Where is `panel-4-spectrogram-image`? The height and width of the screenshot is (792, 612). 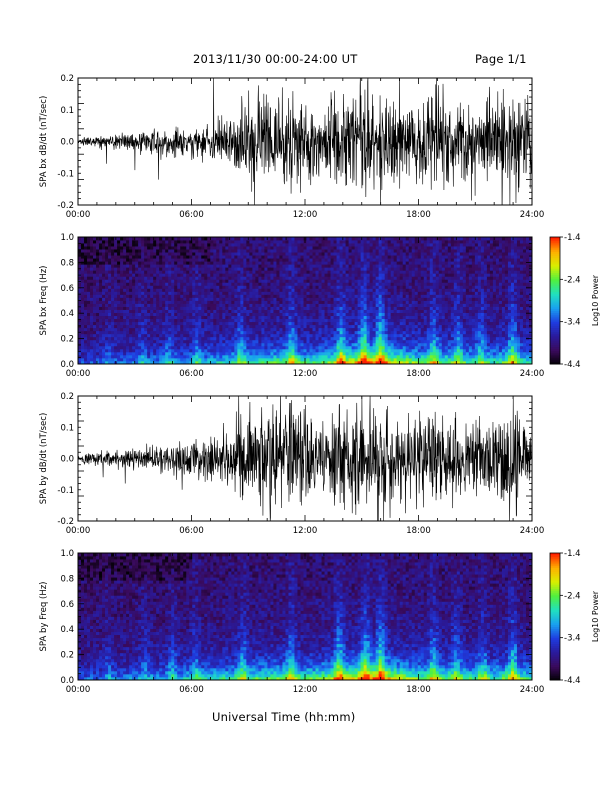
panel-4-spectrogram-image is located at coordinates (305, 617).